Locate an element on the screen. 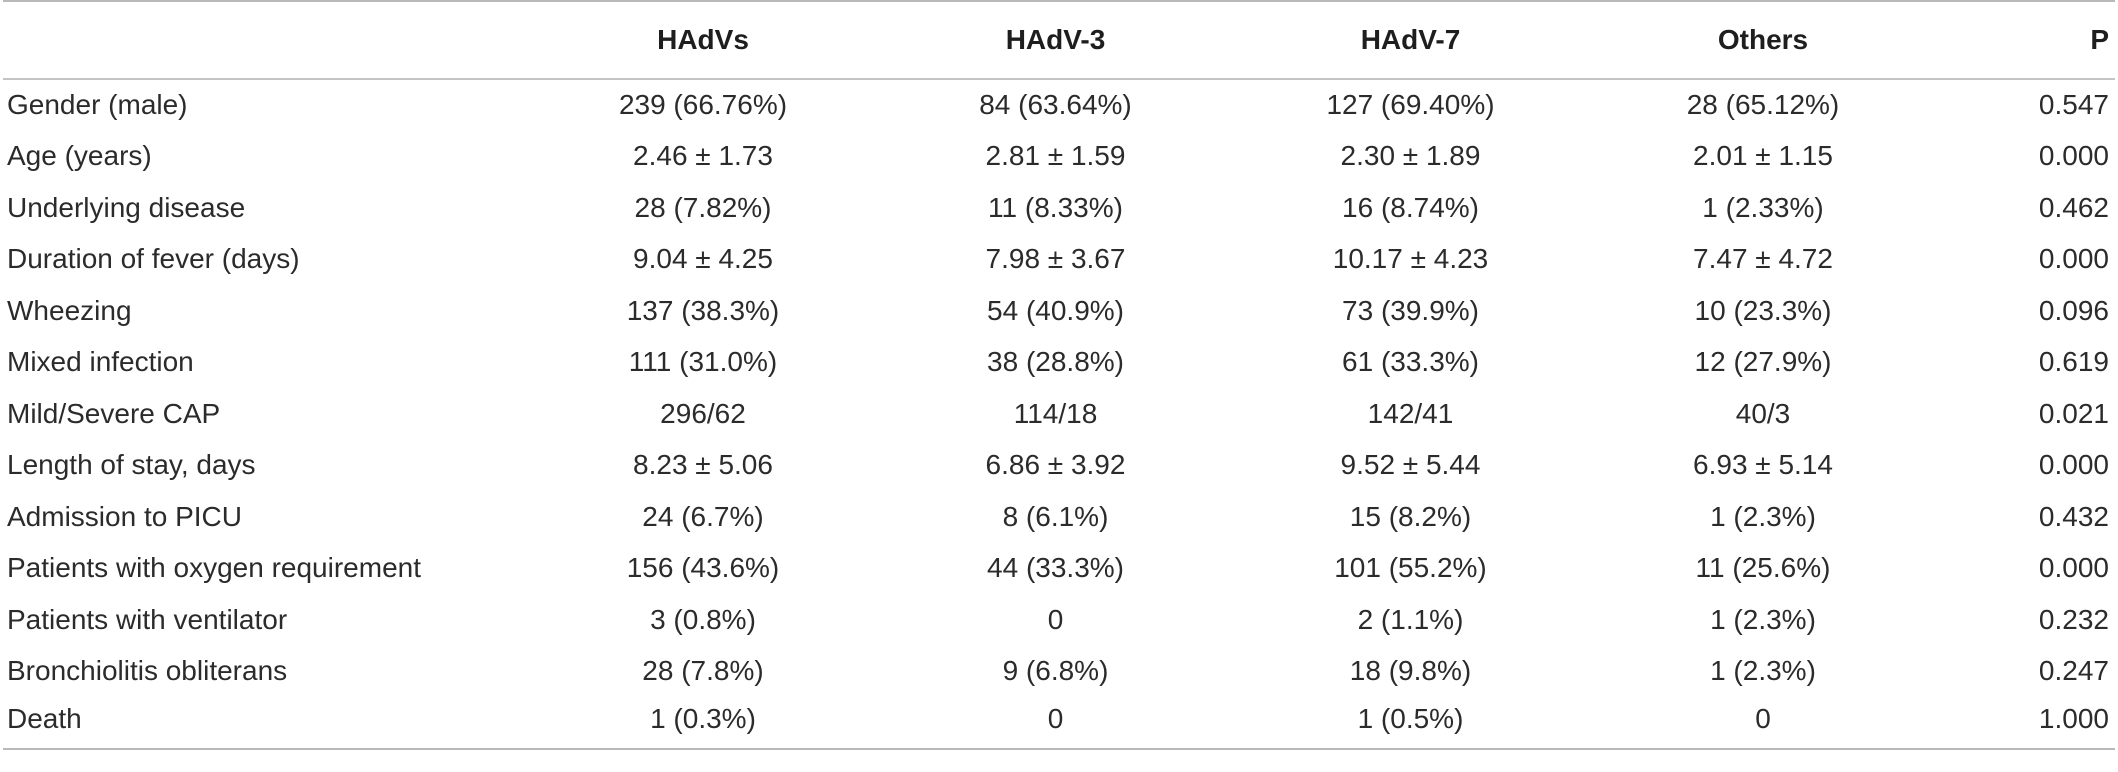 Image resolution: width=2118 pixels, height=772 pixels. cell-hadv7: 10.17 ± 4.23 is located at coordinates (1410, 259).